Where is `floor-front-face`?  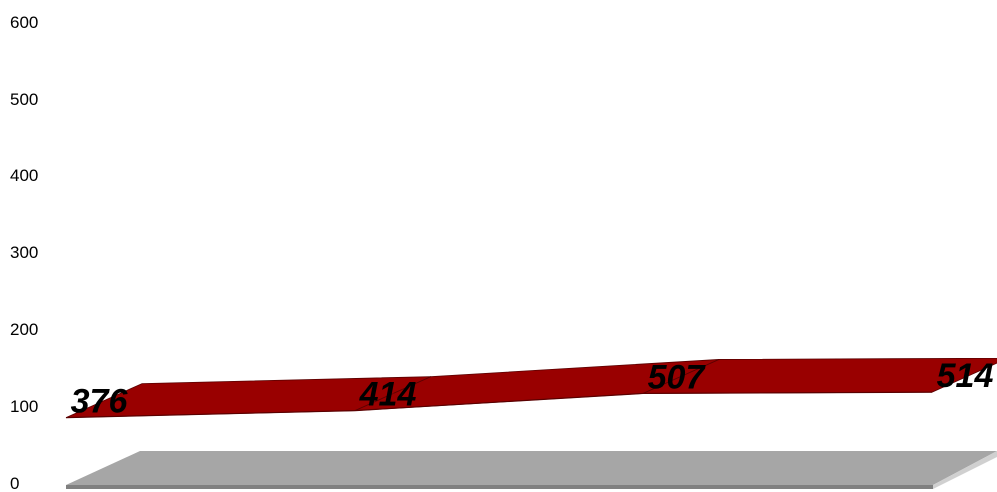 floor-front-face is located at coordinates (499, 487).